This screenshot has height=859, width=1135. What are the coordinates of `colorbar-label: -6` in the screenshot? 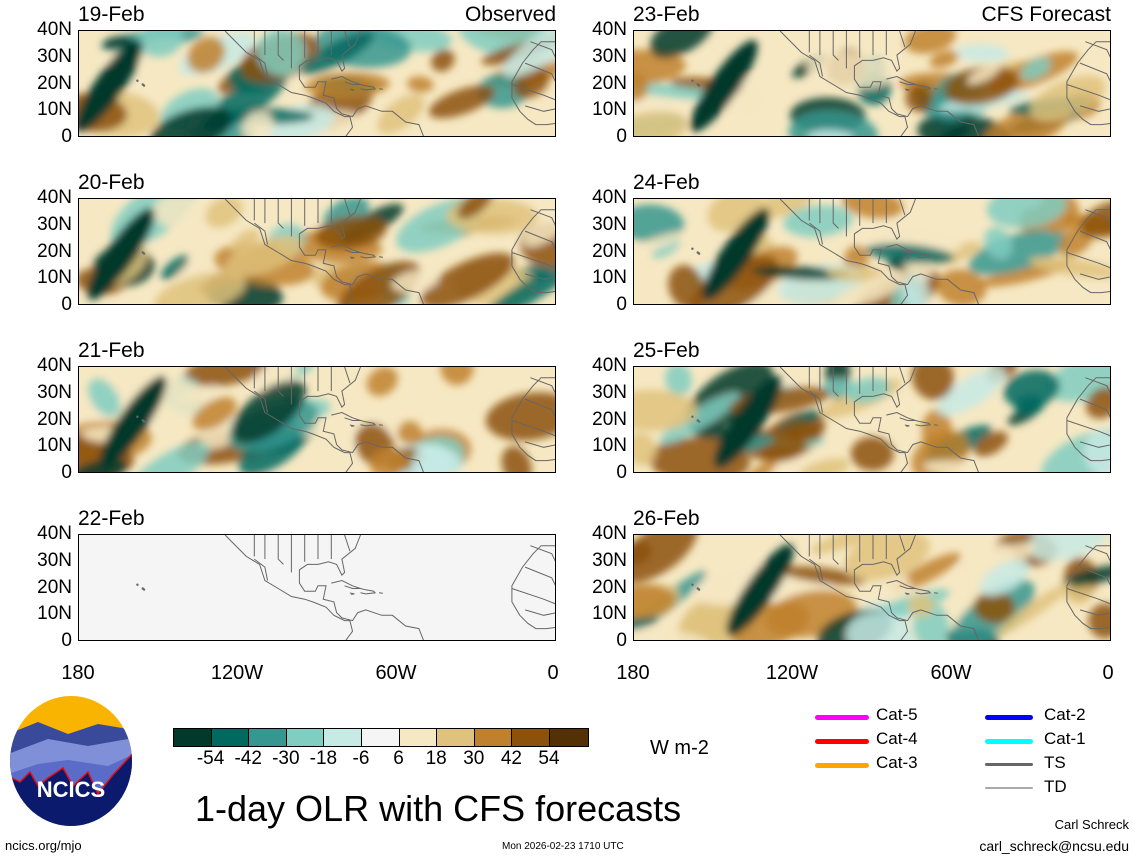 It's located at (361, 758).